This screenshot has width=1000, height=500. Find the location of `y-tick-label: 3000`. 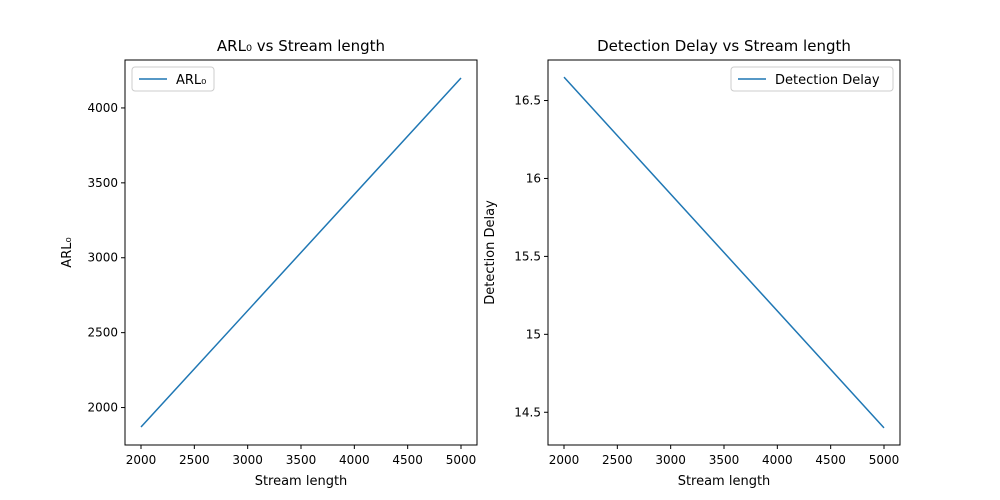

y-tick-label: 3000 is located at coordinates (102, 258).